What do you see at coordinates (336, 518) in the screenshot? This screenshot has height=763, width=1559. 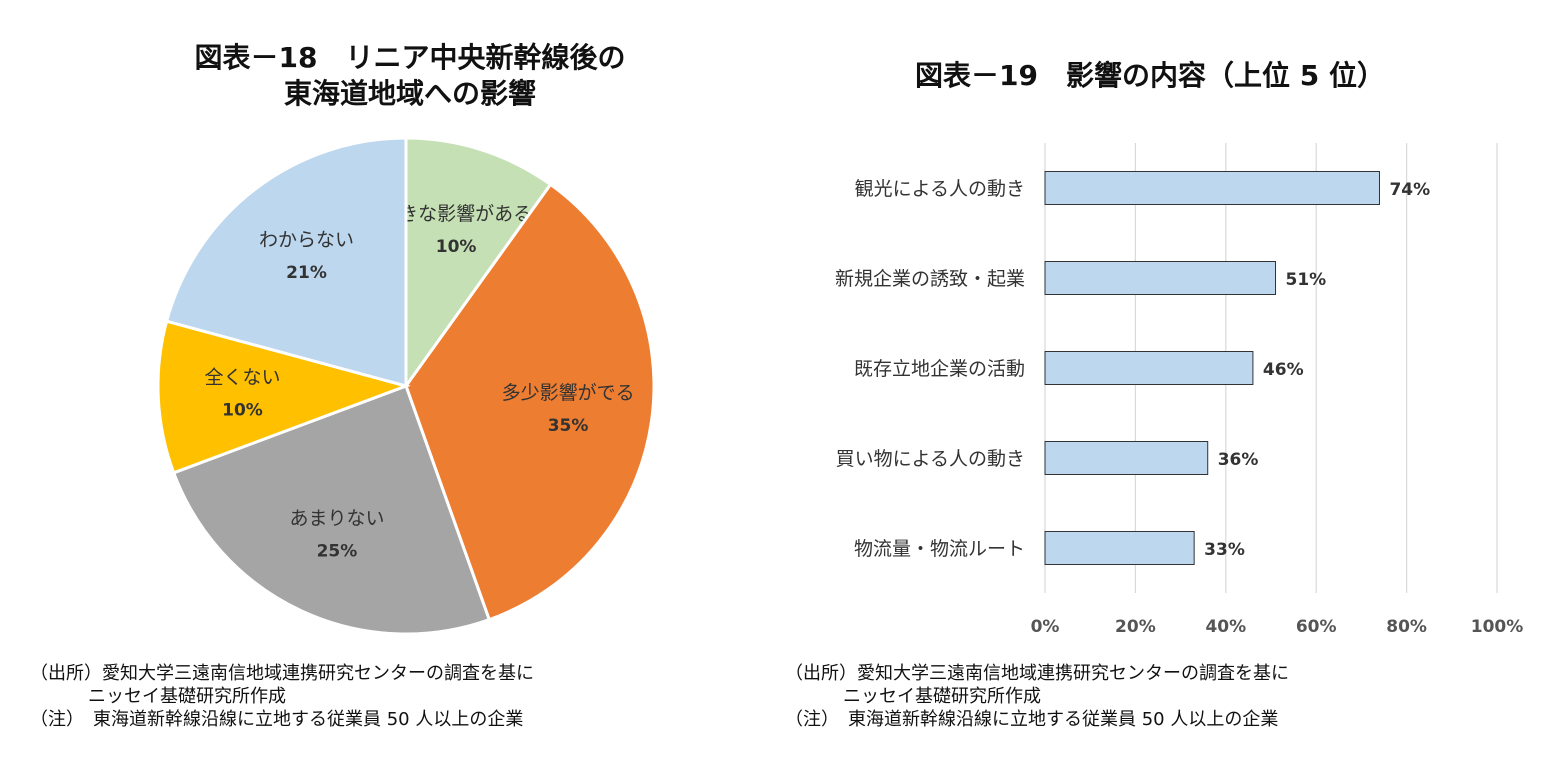 I see `pie-slice-label-2: あまりない` at bounding box center [336, 518].